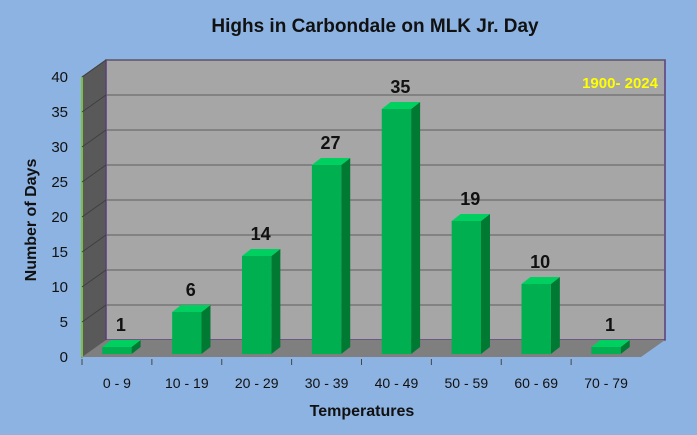 The image size is (697, 435). Describe the element at coordinates (64, 357) in the screenshot. I see `y-tick-label: 0` at that location.